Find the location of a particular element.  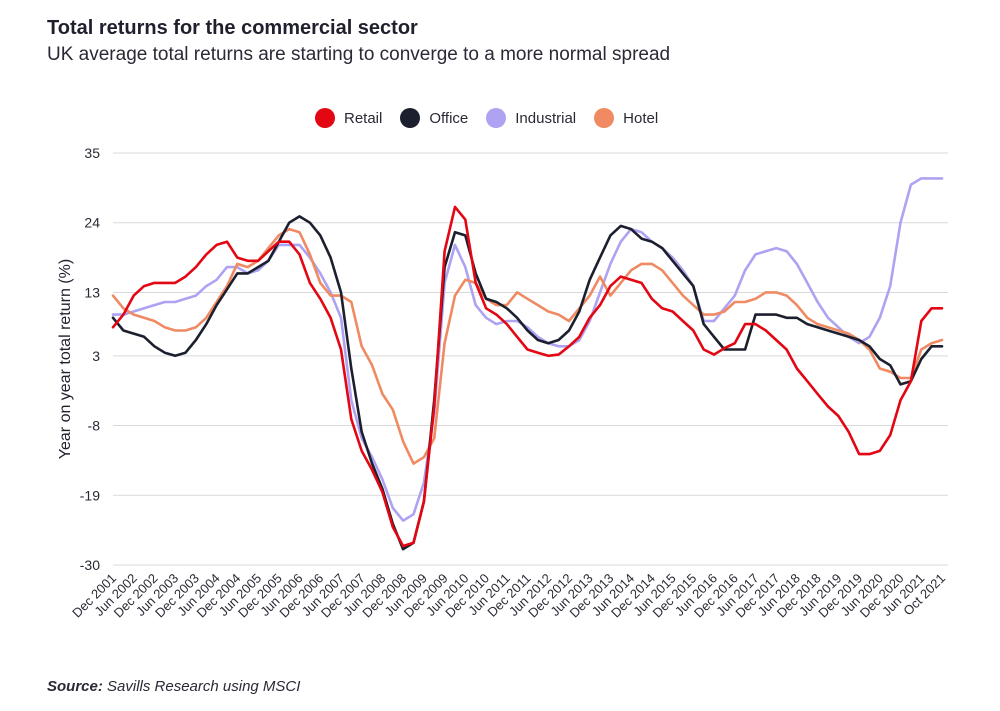

source-note: Source: Savills Research using MSCI is located at coordinates (173, 686).